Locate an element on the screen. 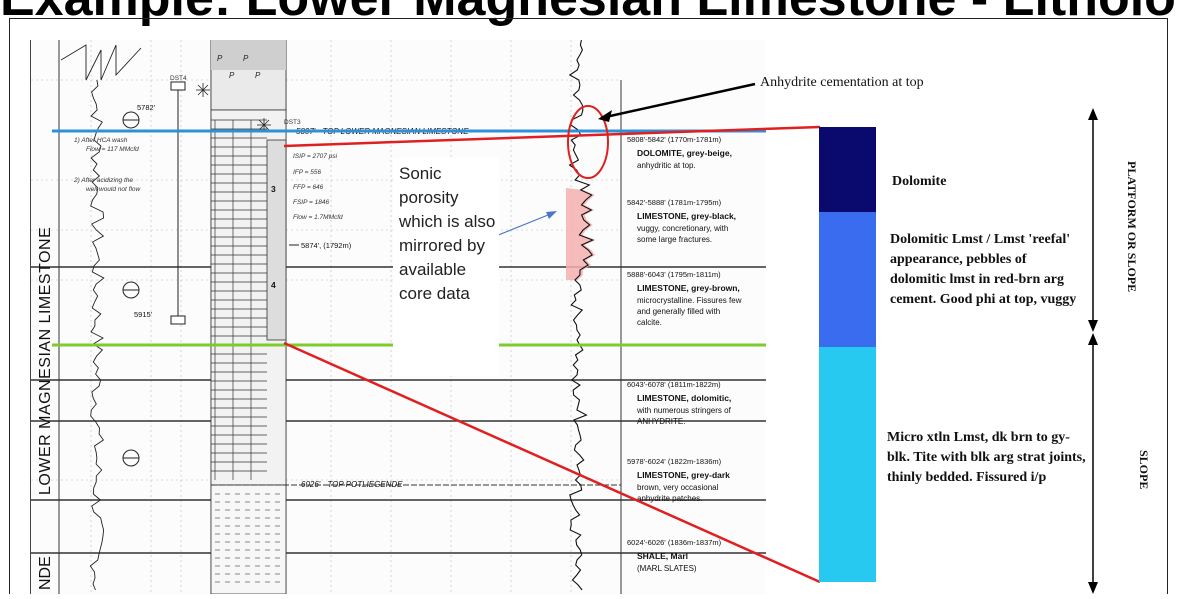  platform-or-slope-label: PLATFORM OR SLOPE is located at coordinates (1132, 227).